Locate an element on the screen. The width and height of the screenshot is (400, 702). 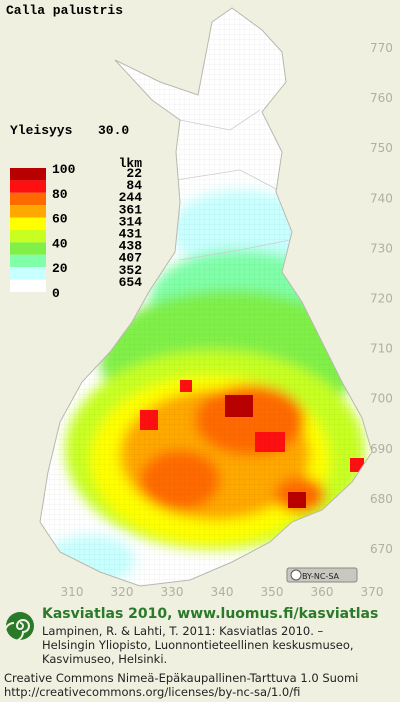
northing-label: 750 is located at coordinates (381, 148).